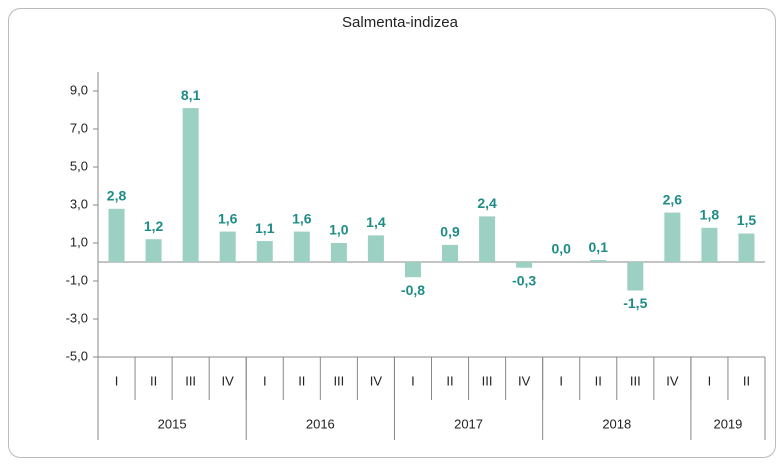 The width and height of the screenshot is (784, 472). I want to click on value-label: 8,1, so click(191, 95).